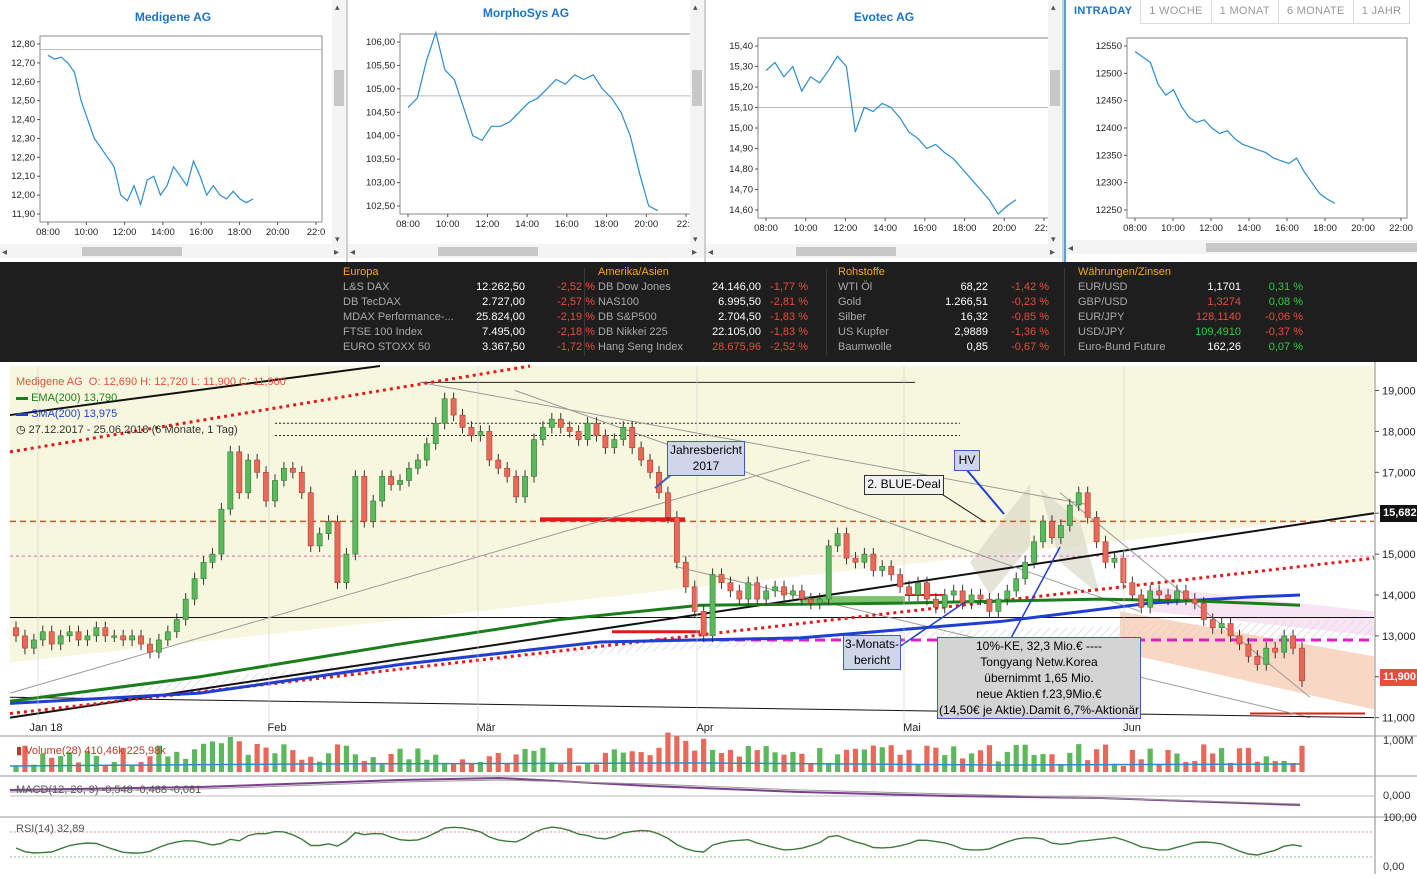 This screenshot has height=879, width=1417. I want to click on instrument-name: NAS100, so click(618, 302).